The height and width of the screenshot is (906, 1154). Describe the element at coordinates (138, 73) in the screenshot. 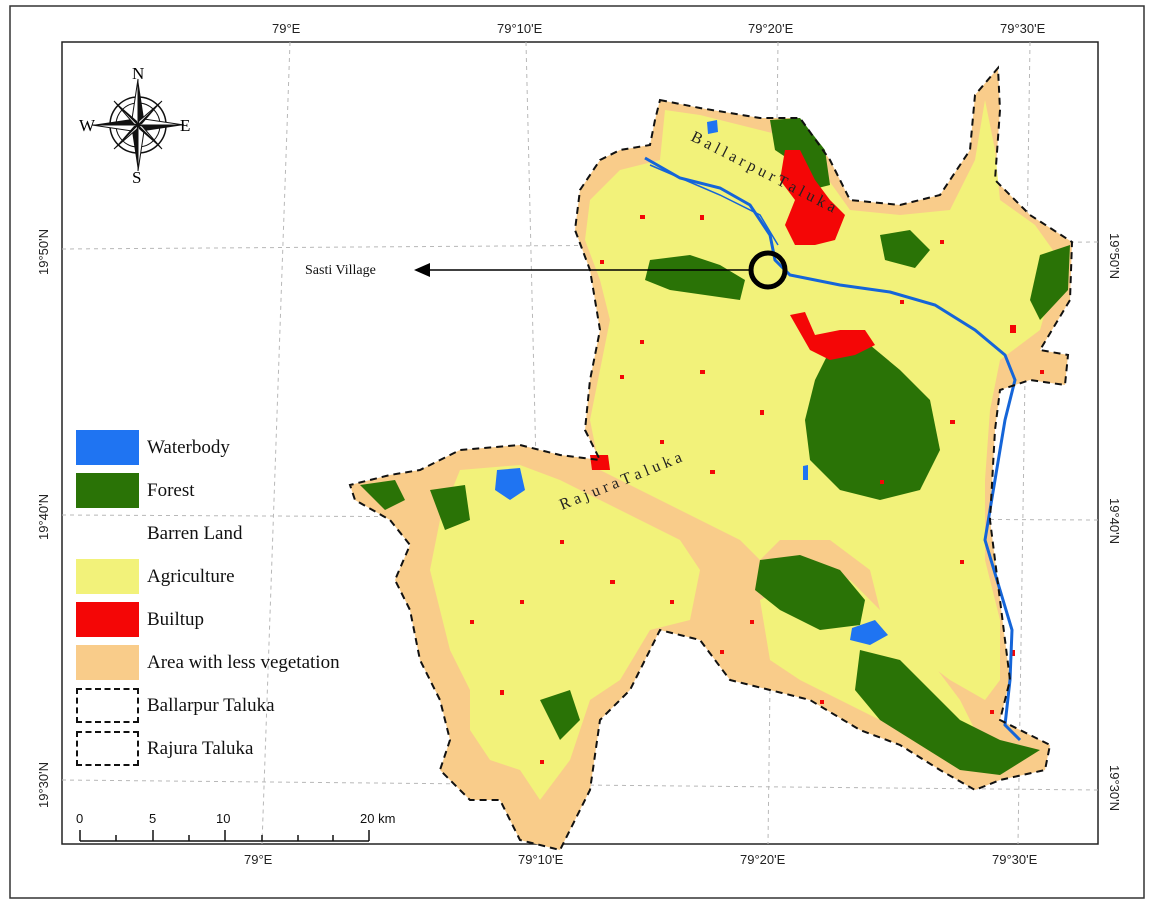

I see `compass-north: N` at that location.